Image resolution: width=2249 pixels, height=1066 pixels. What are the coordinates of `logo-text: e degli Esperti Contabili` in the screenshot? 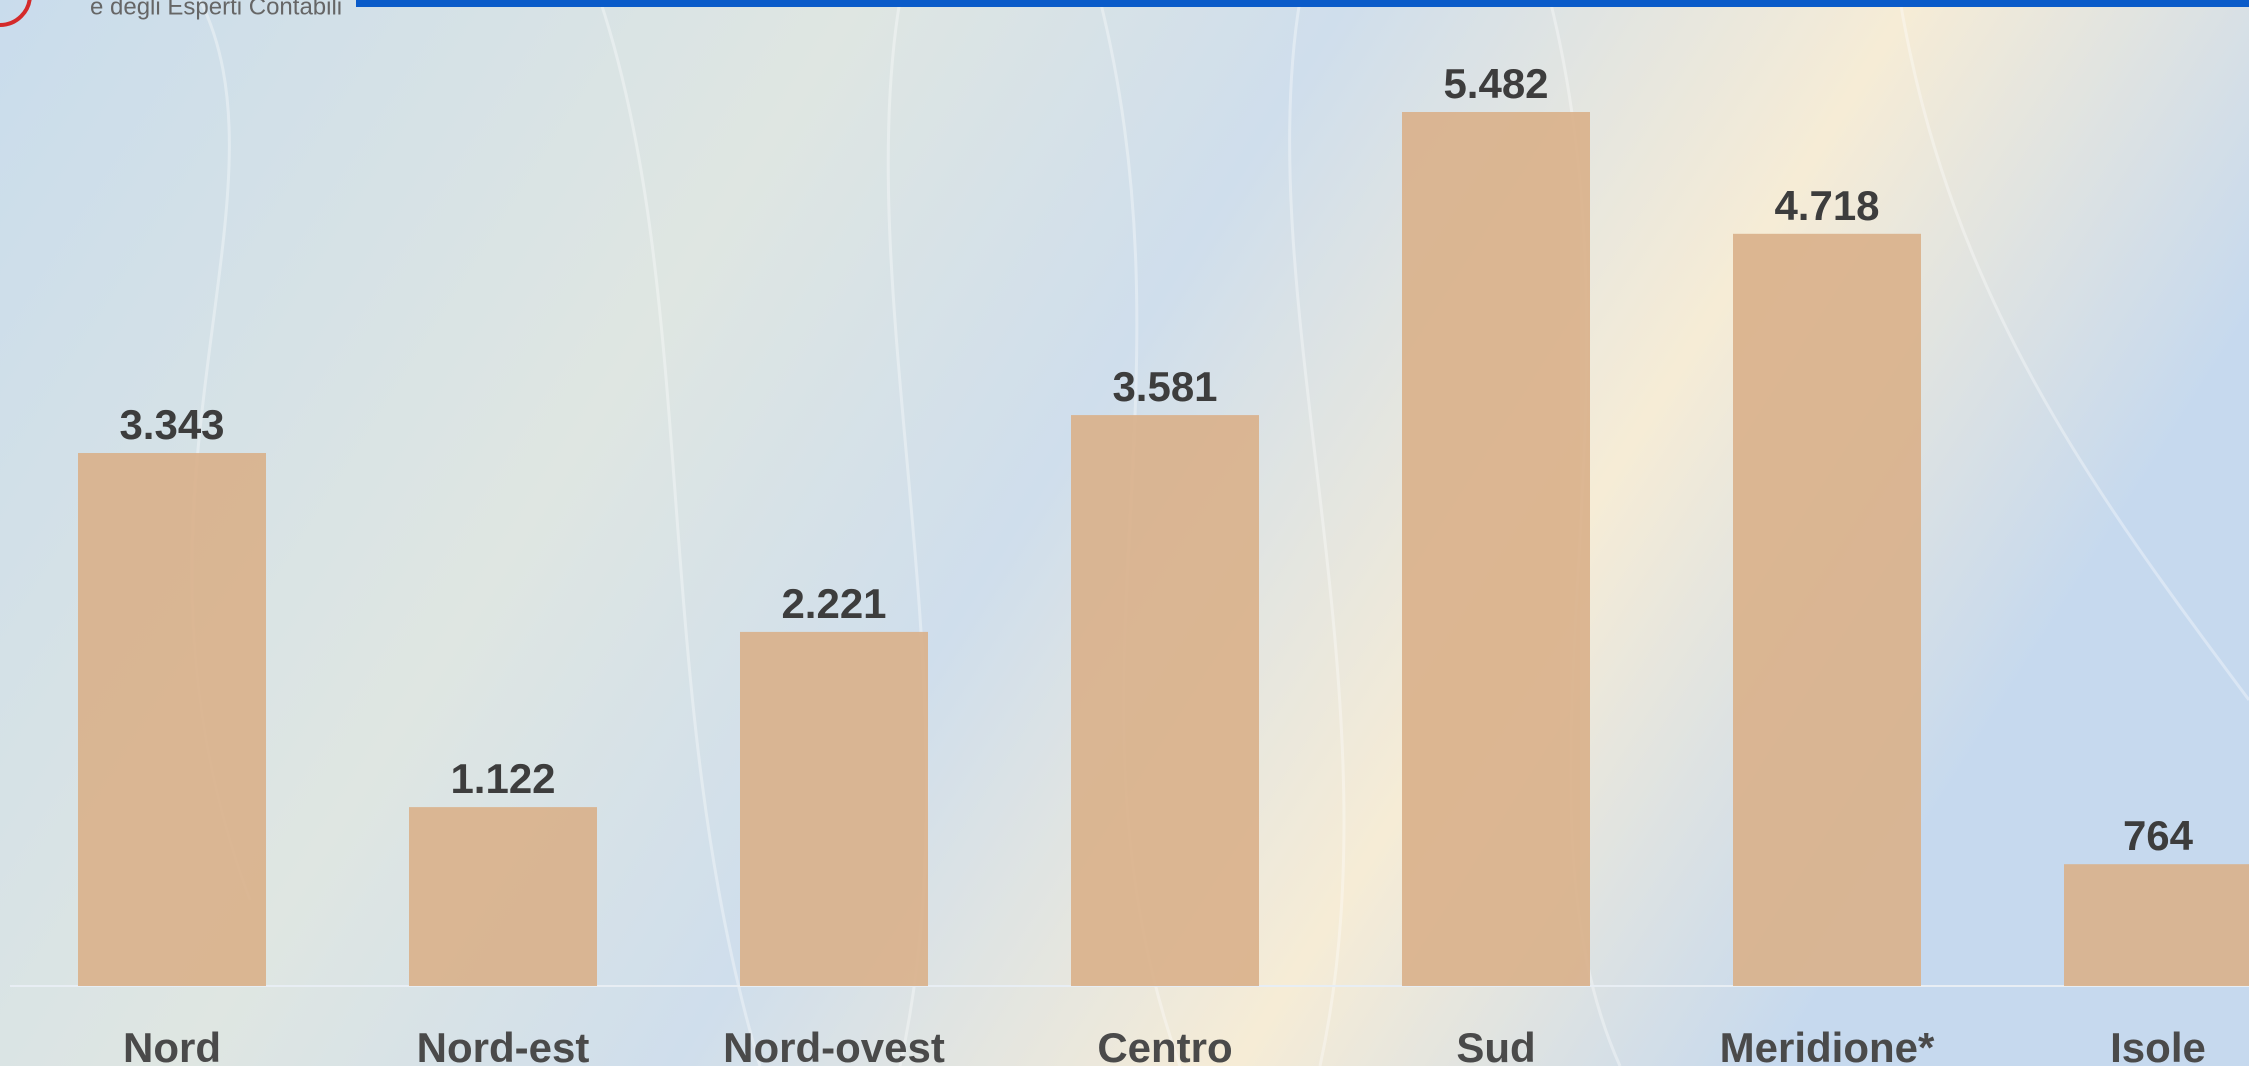 It's located at (216, 10).